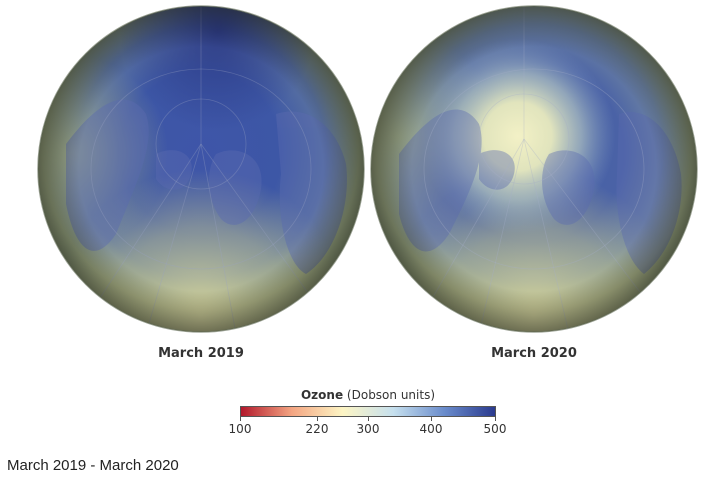 The width and height of the screenshot is (711, 477). What do you see at coordinates (93, 465) in the screenshot?
I see `image-caption: March 2019 - March 2020` at bounding box center [93, 465].